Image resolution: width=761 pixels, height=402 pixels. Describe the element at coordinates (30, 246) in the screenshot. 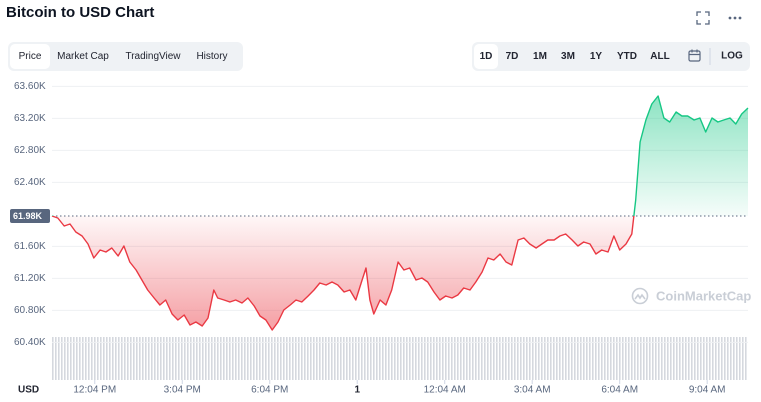

I see `y-tick-label: 61.60K` at that location.